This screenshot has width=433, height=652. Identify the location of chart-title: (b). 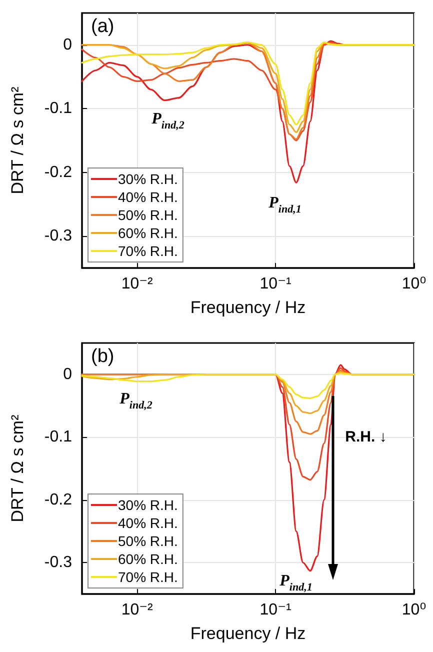
(102, 356).